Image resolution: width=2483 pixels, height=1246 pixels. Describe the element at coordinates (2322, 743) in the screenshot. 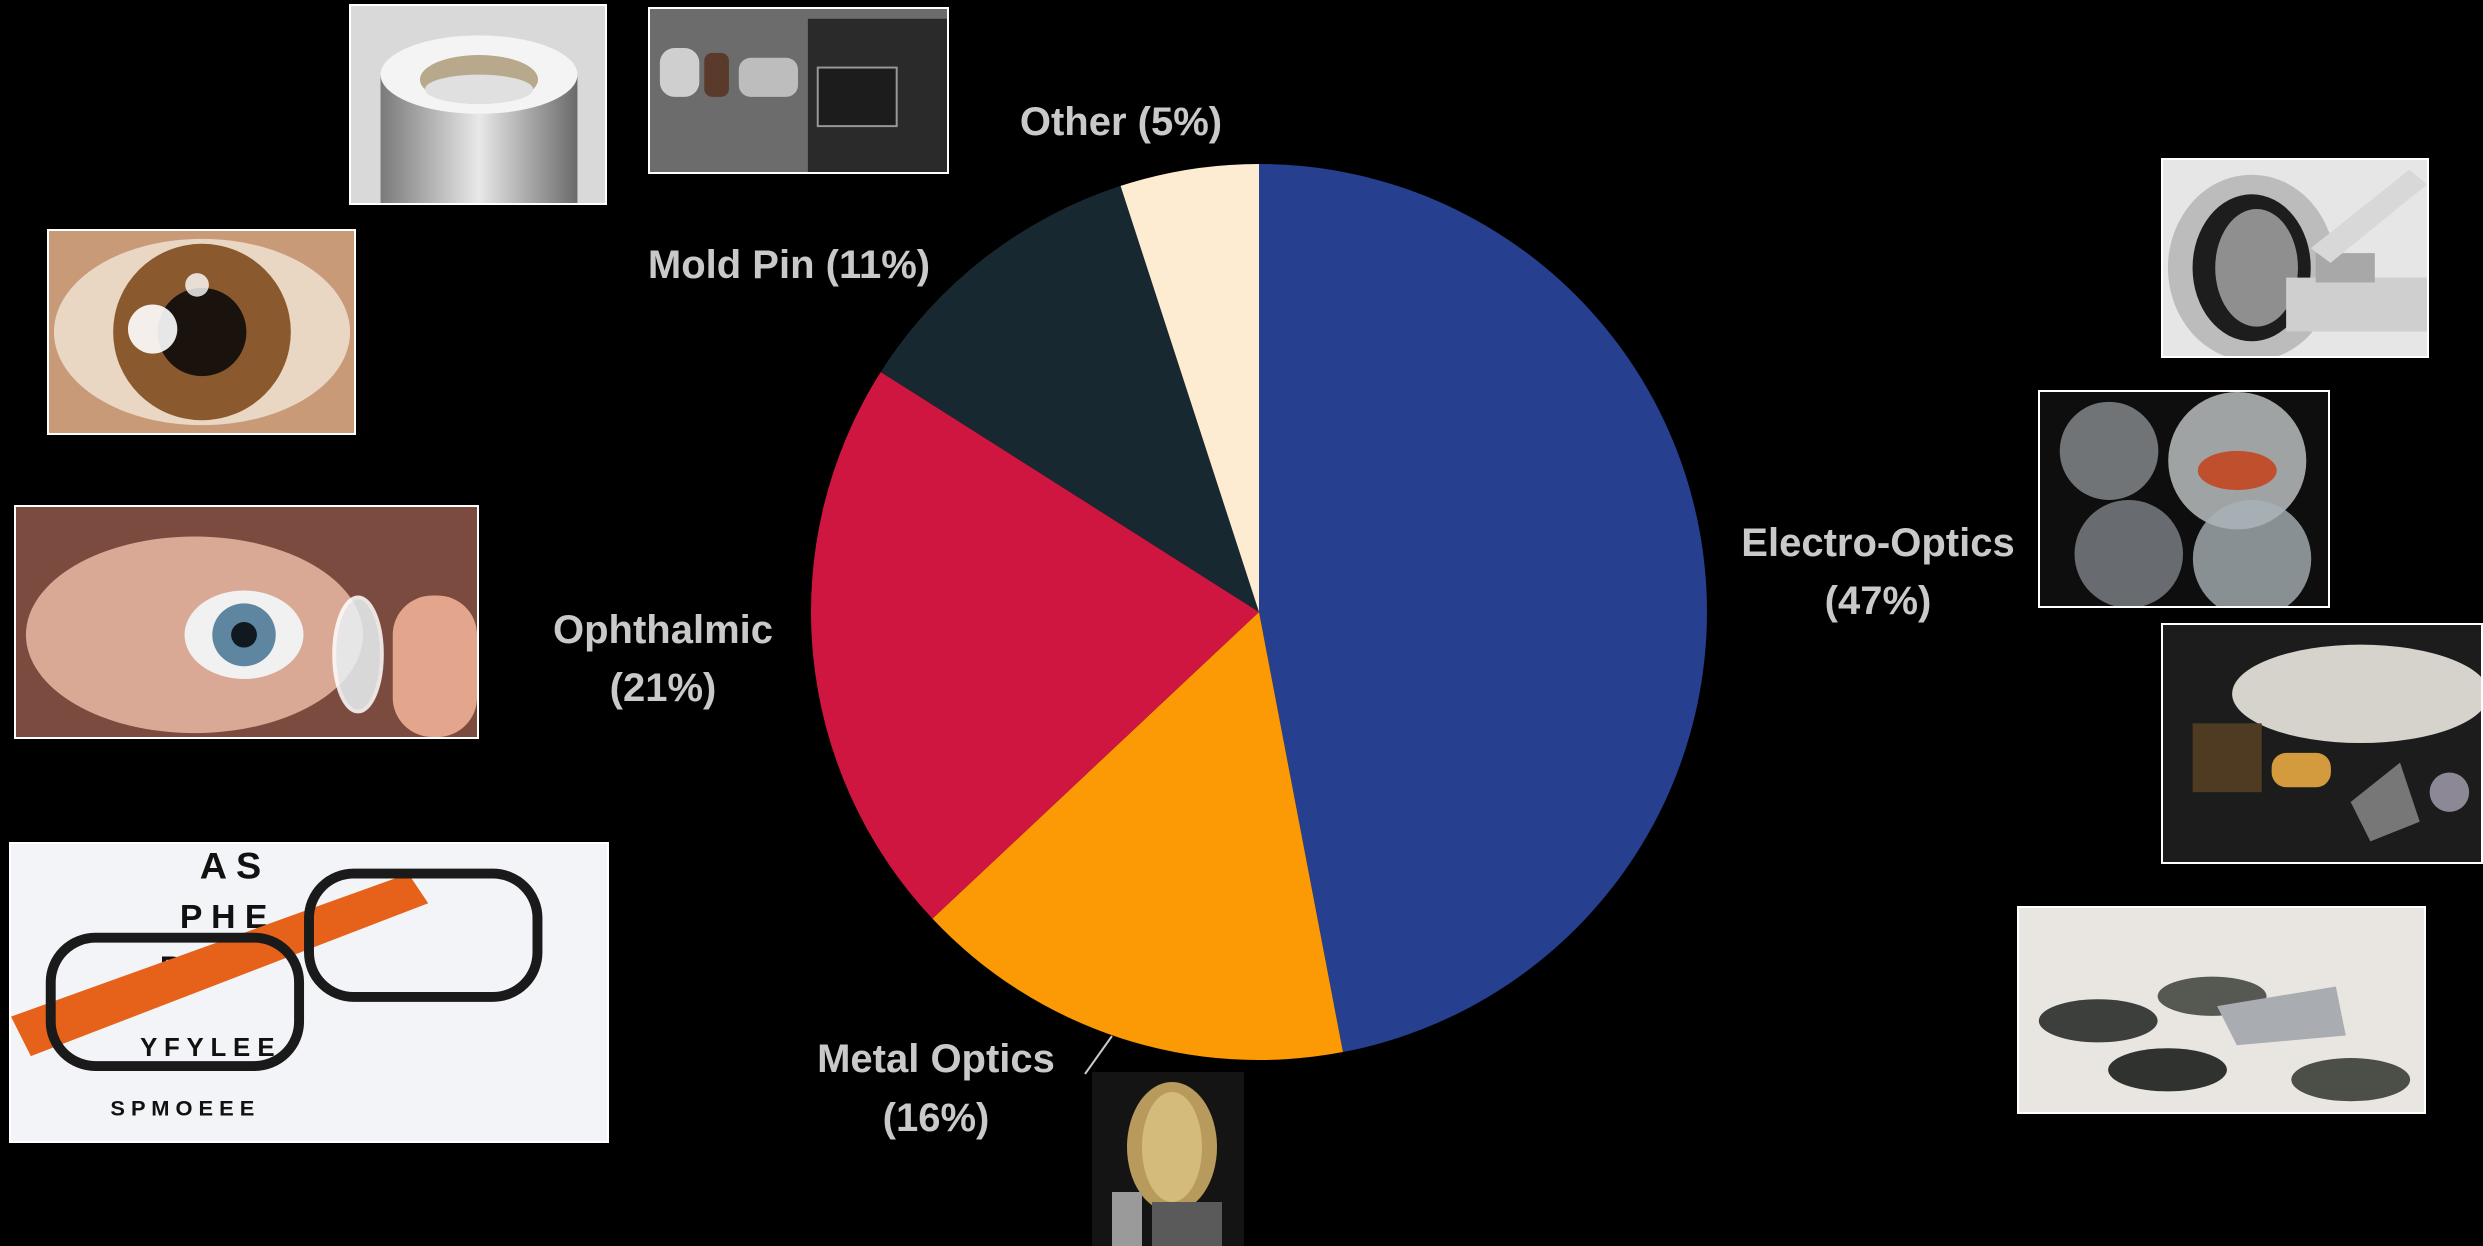

I see `infrared-optics-photo` at that location.